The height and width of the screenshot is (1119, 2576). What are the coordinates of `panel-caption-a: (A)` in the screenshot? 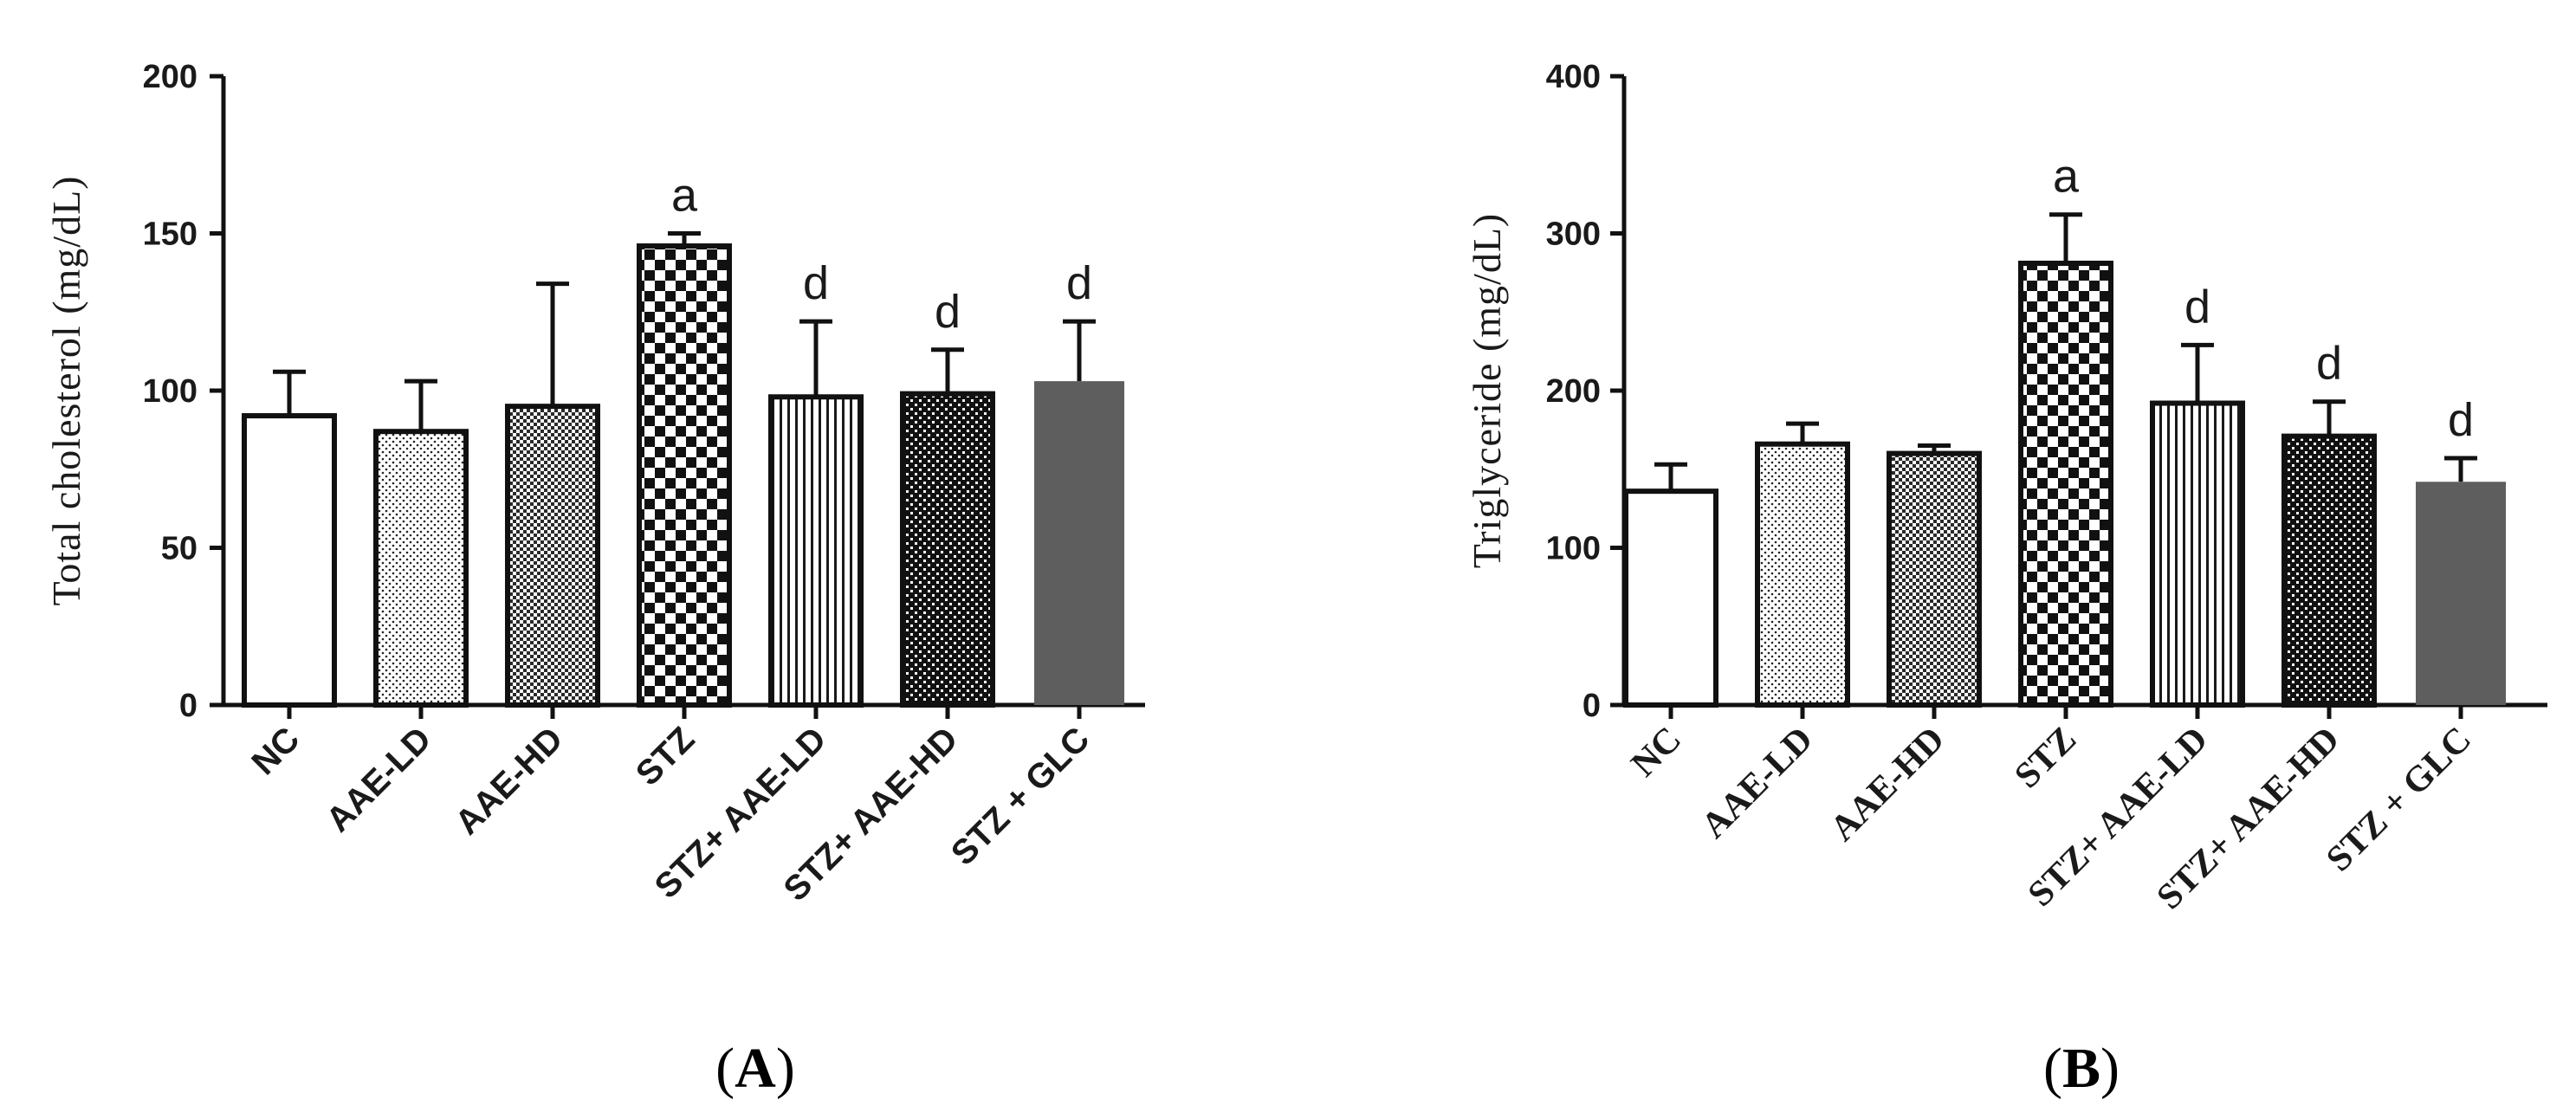 It's located at (755, 1068).